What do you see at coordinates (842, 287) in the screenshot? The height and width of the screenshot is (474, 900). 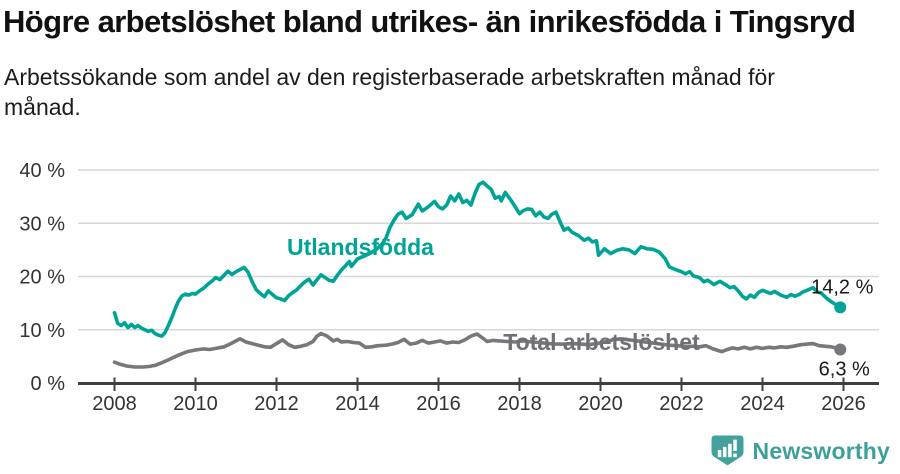 I see `series-end-value-utlandsf-dda: 14,2 %` at bounding box center [842, 287].